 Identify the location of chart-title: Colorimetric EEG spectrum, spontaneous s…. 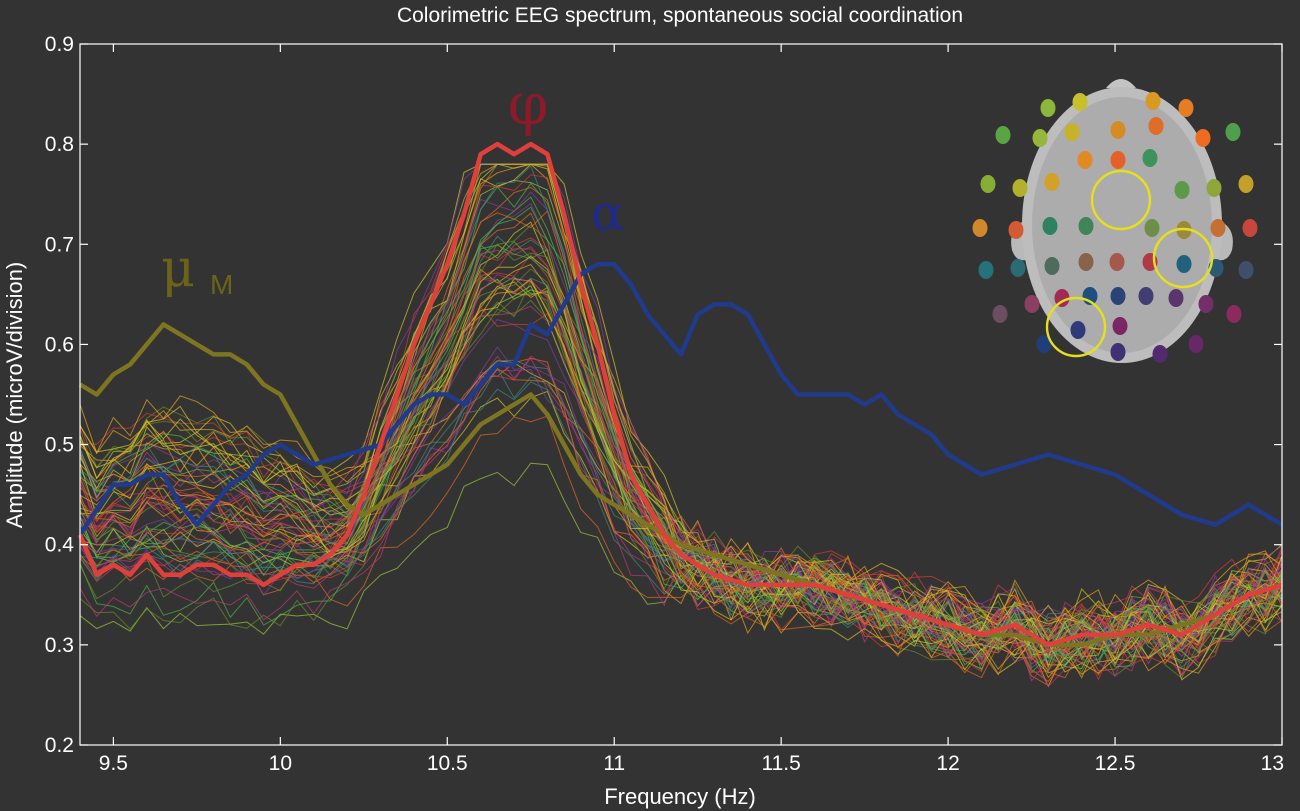
(680, 15).